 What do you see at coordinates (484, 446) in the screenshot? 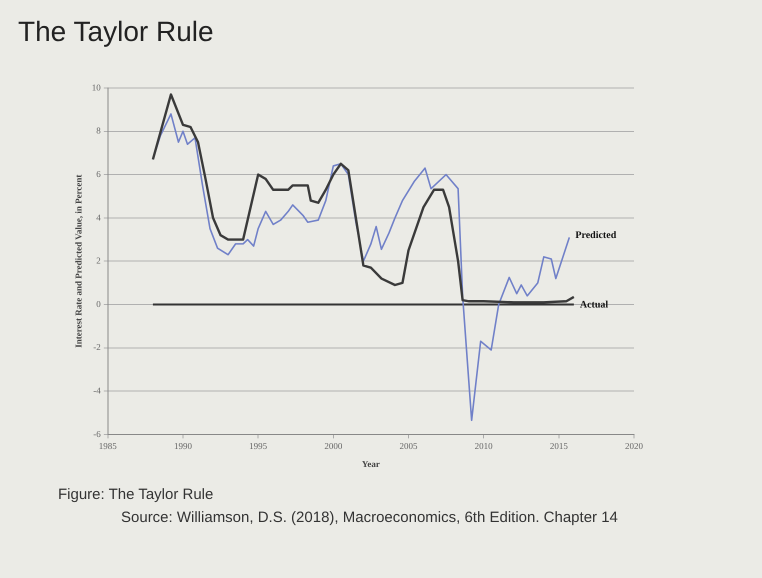
I see `x-tick-label: 2010` at bounding box center [484, 446].